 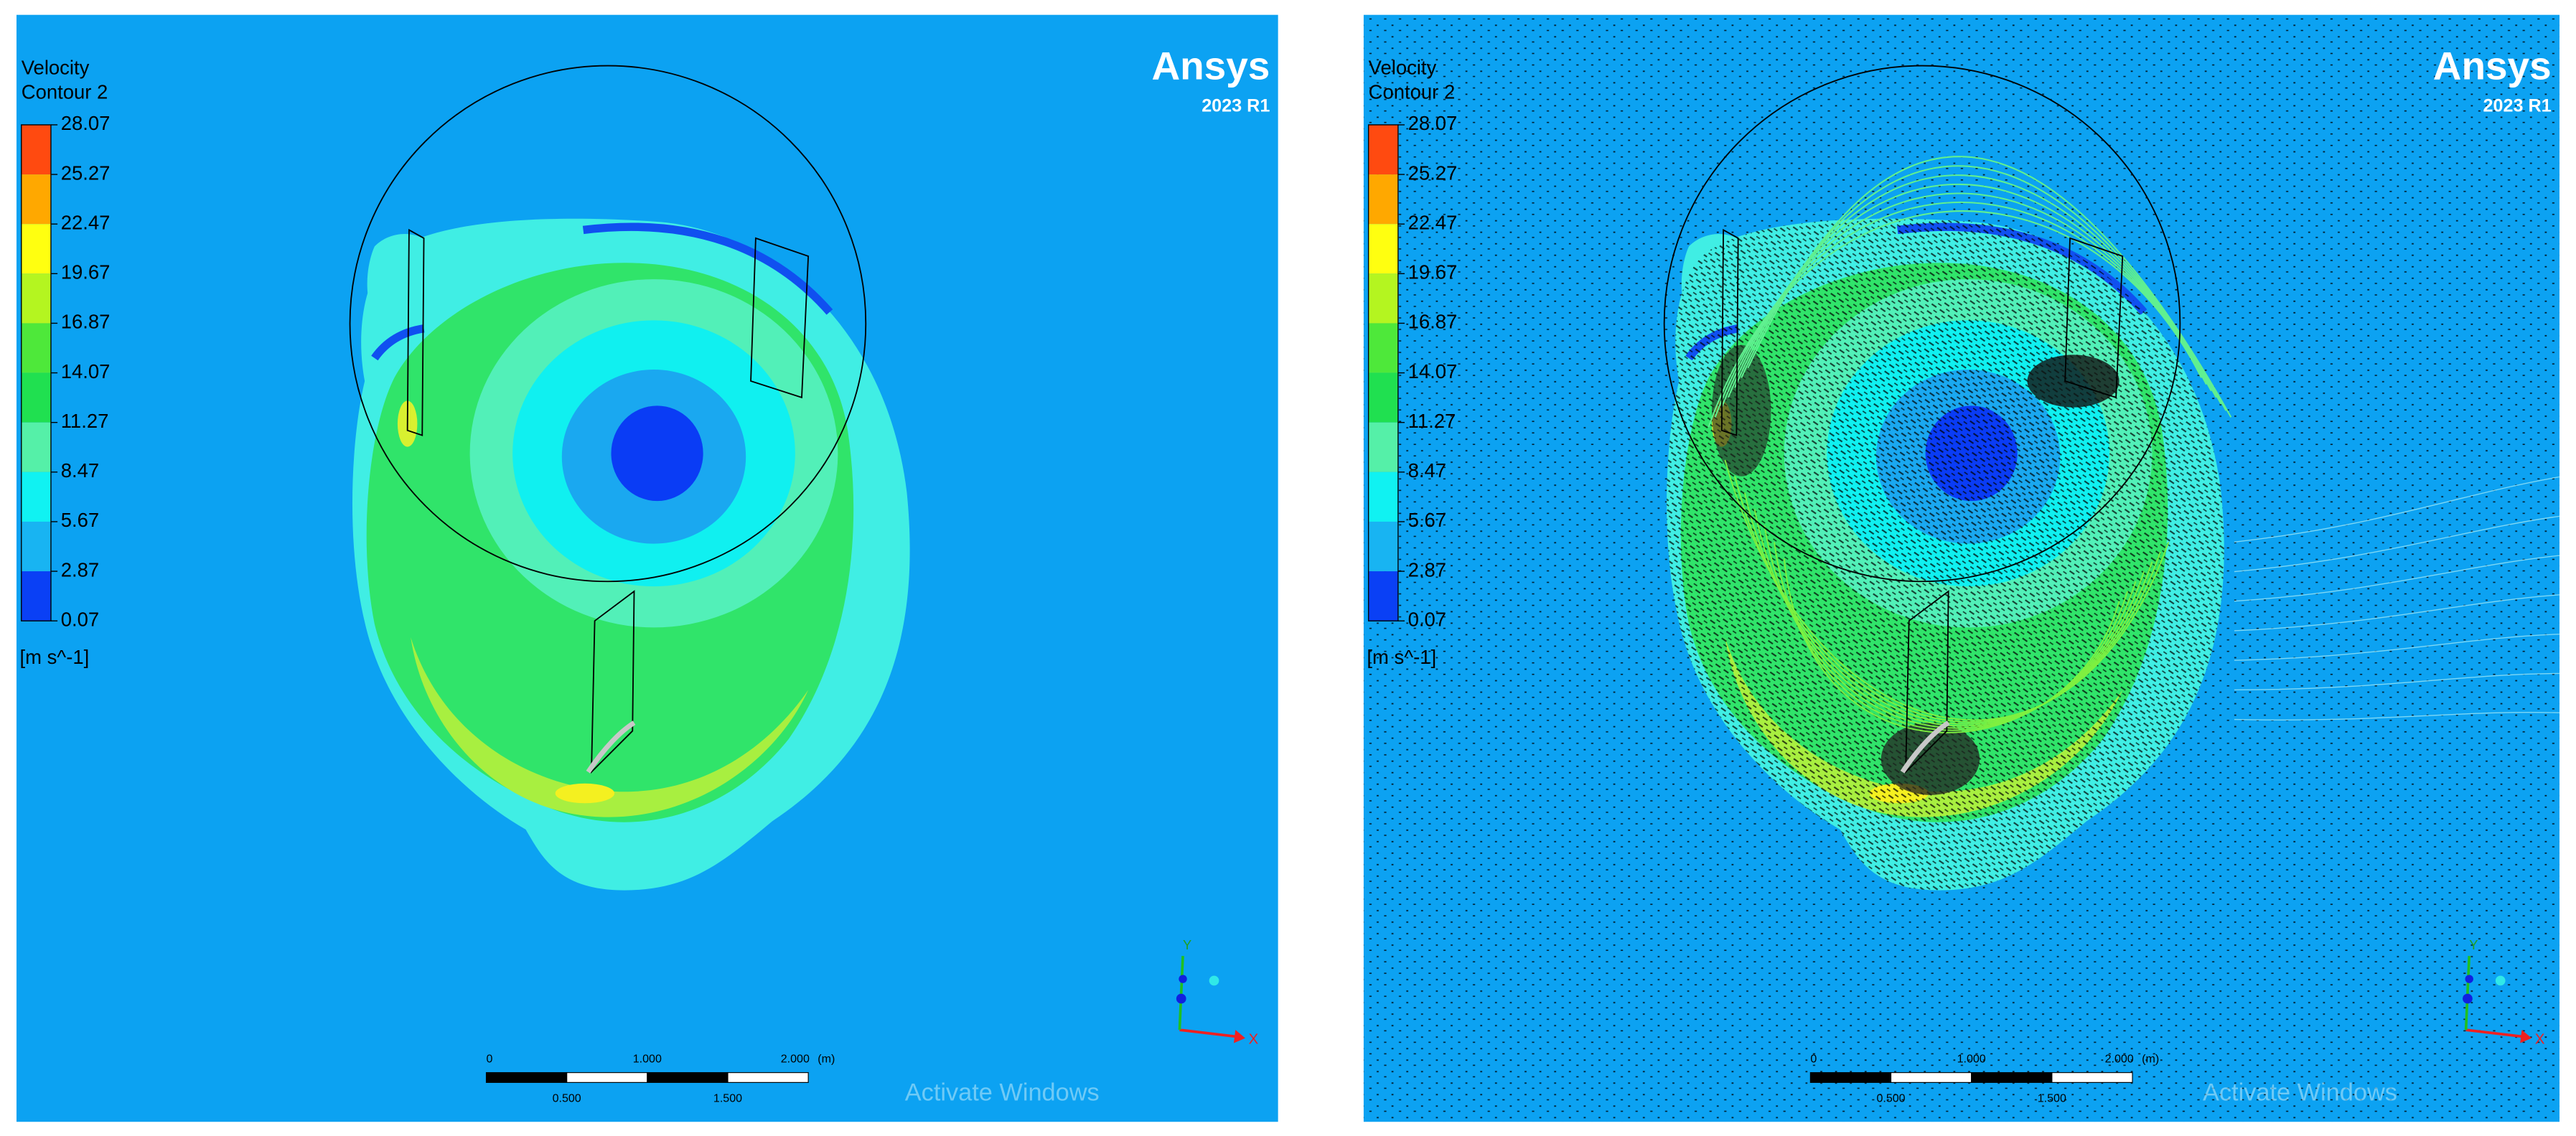 I want to click on axis-label-y: Y, so click(x=1187, y=944).